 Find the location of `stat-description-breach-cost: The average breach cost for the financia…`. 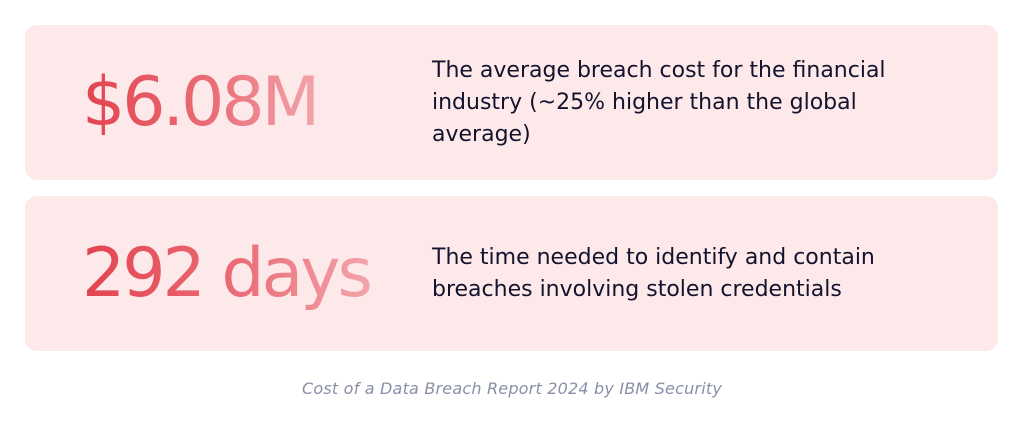

stat-description-breach-cost: The average breach cost for the financia… is located at coordinates (659, 102).